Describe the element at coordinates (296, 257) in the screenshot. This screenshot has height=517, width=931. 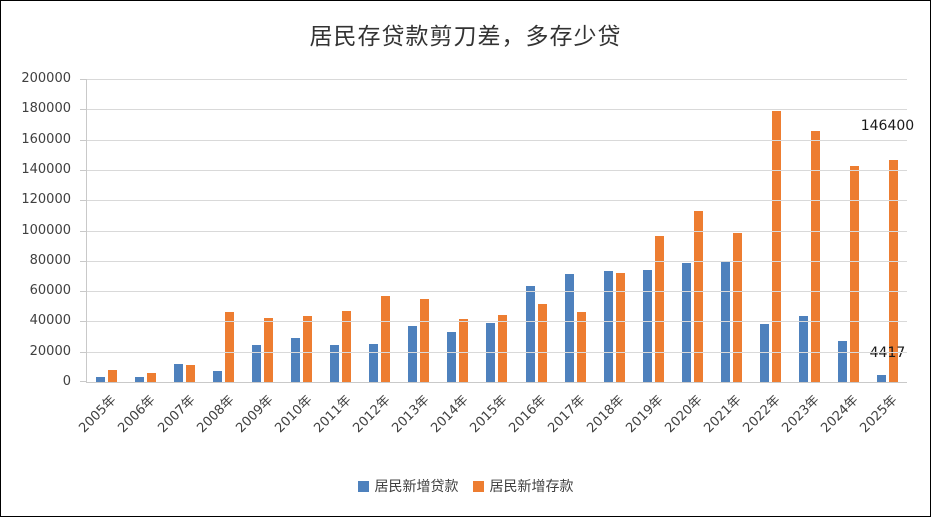
I see `bar-group: 2010年` at that location.